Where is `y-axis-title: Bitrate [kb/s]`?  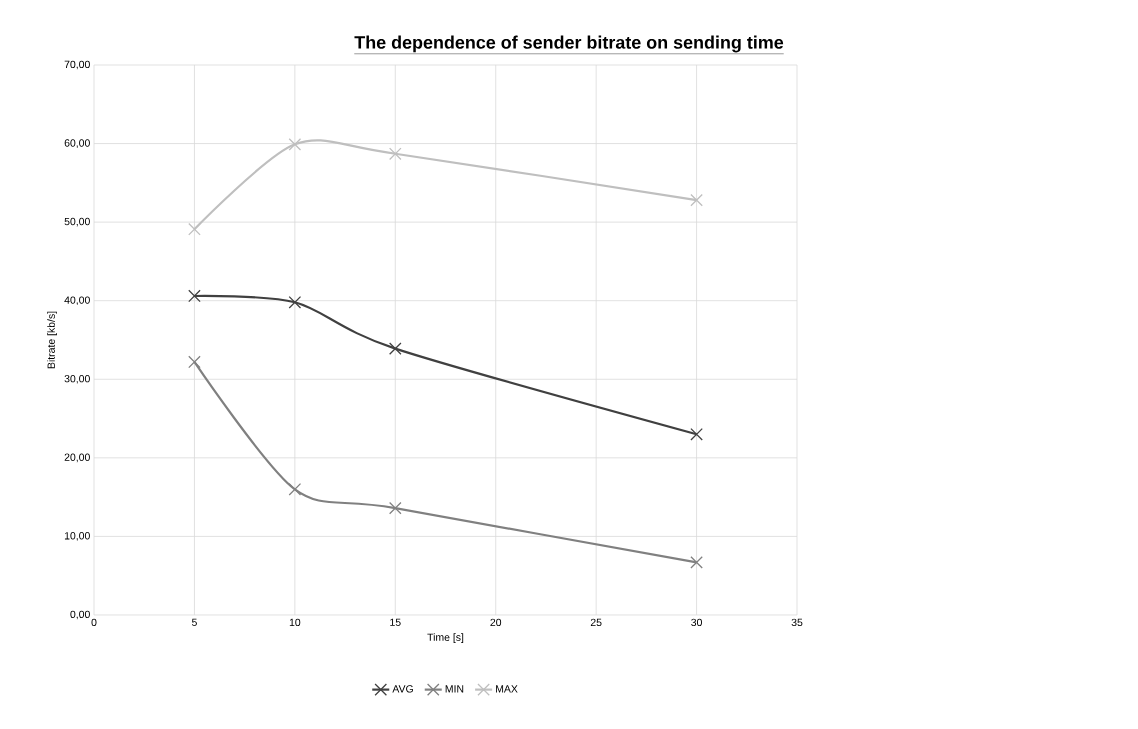
y-axis-title: Bitrate [kb/s] is located at coordinates (52, 340).